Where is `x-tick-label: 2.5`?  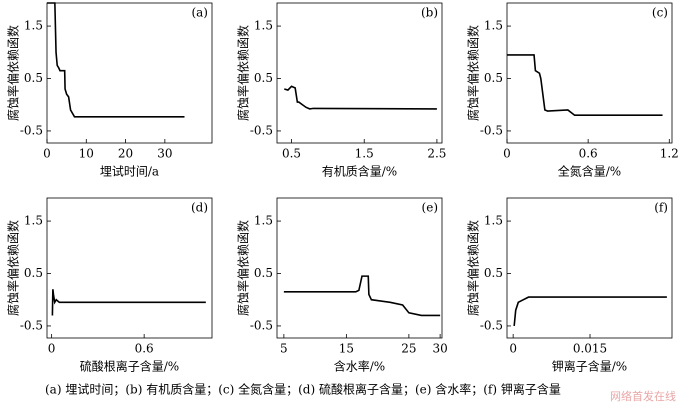 x-tick-label: 2.5 is located at coordinates (436, 154).